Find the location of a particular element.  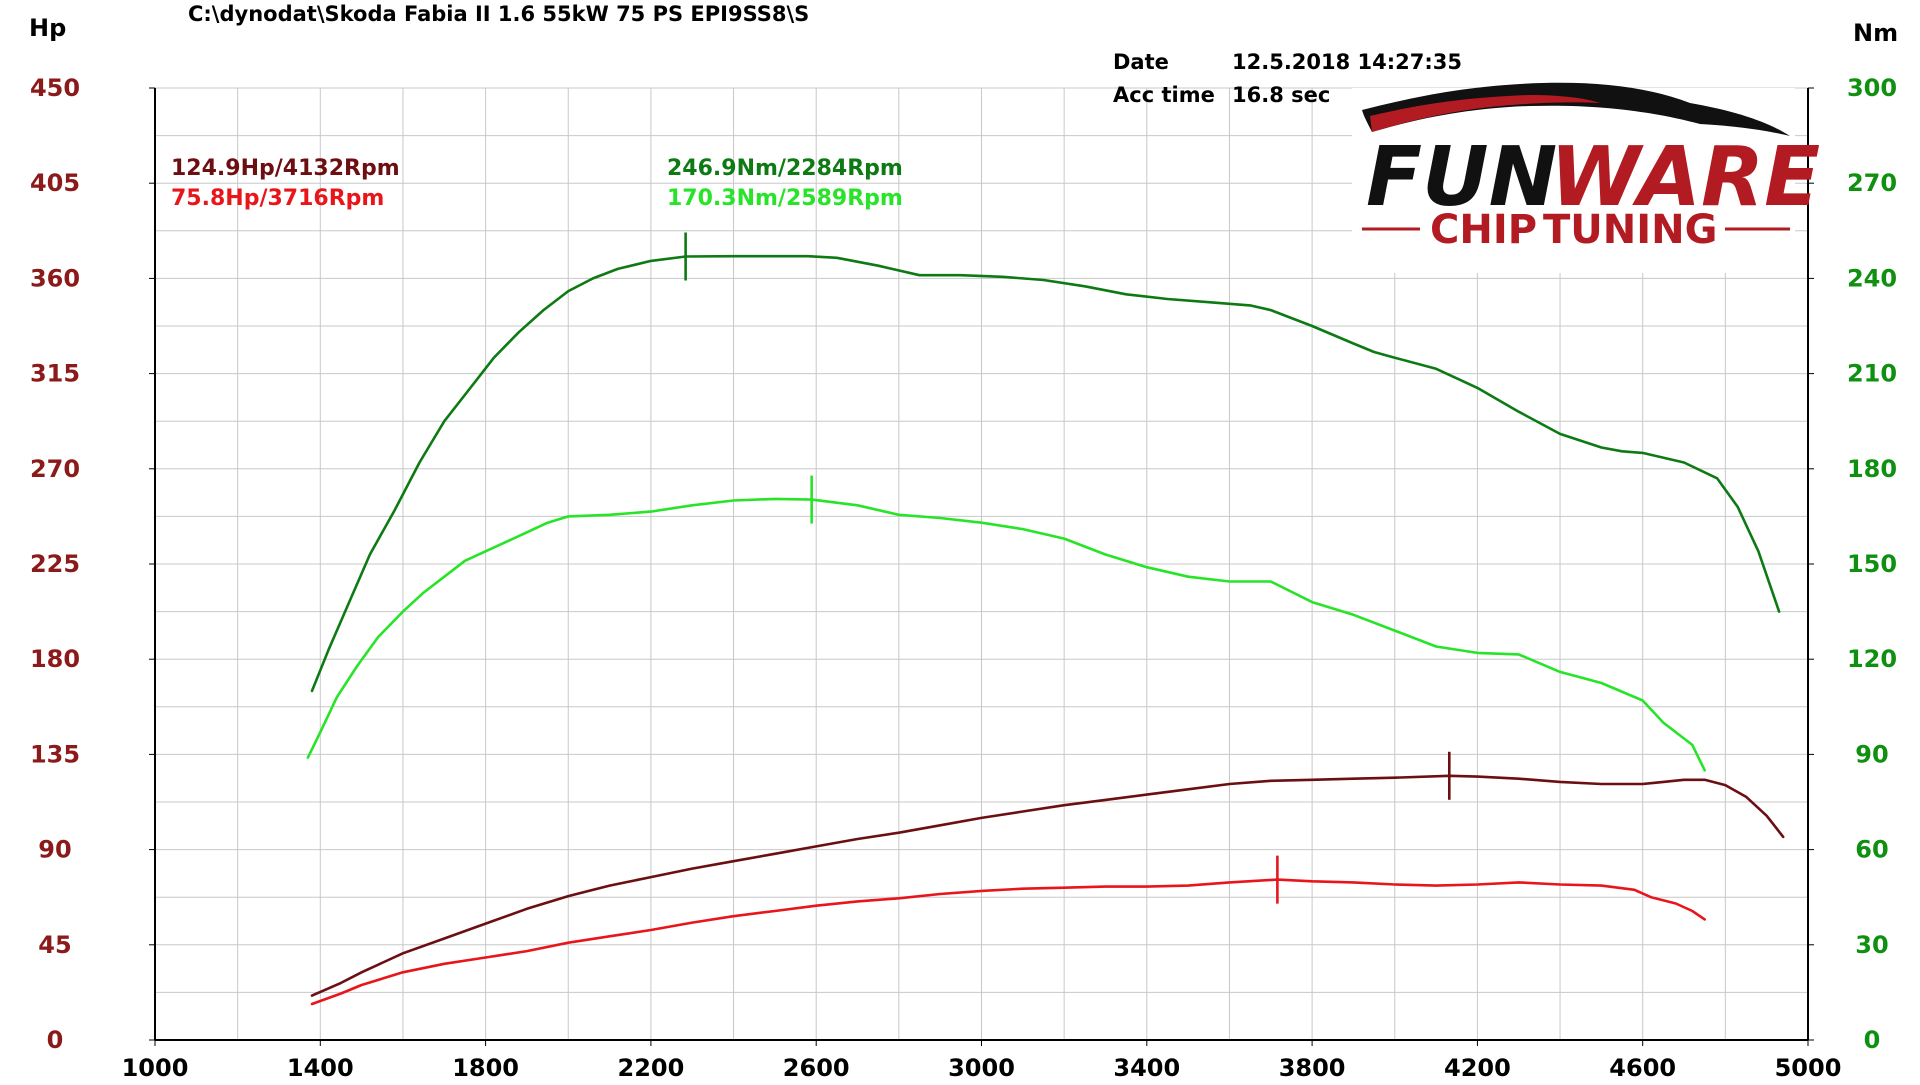

y-left-tick-label: 45 is located at coordinates (54, 945).